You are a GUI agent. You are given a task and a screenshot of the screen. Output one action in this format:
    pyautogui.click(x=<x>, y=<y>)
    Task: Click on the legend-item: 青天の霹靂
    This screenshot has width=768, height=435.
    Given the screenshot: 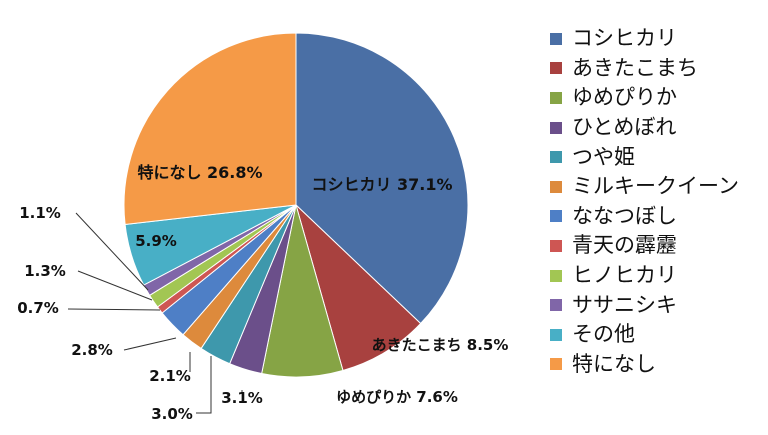 What is the action you would take?
    pyautogui.click(x=644, y=246)
    